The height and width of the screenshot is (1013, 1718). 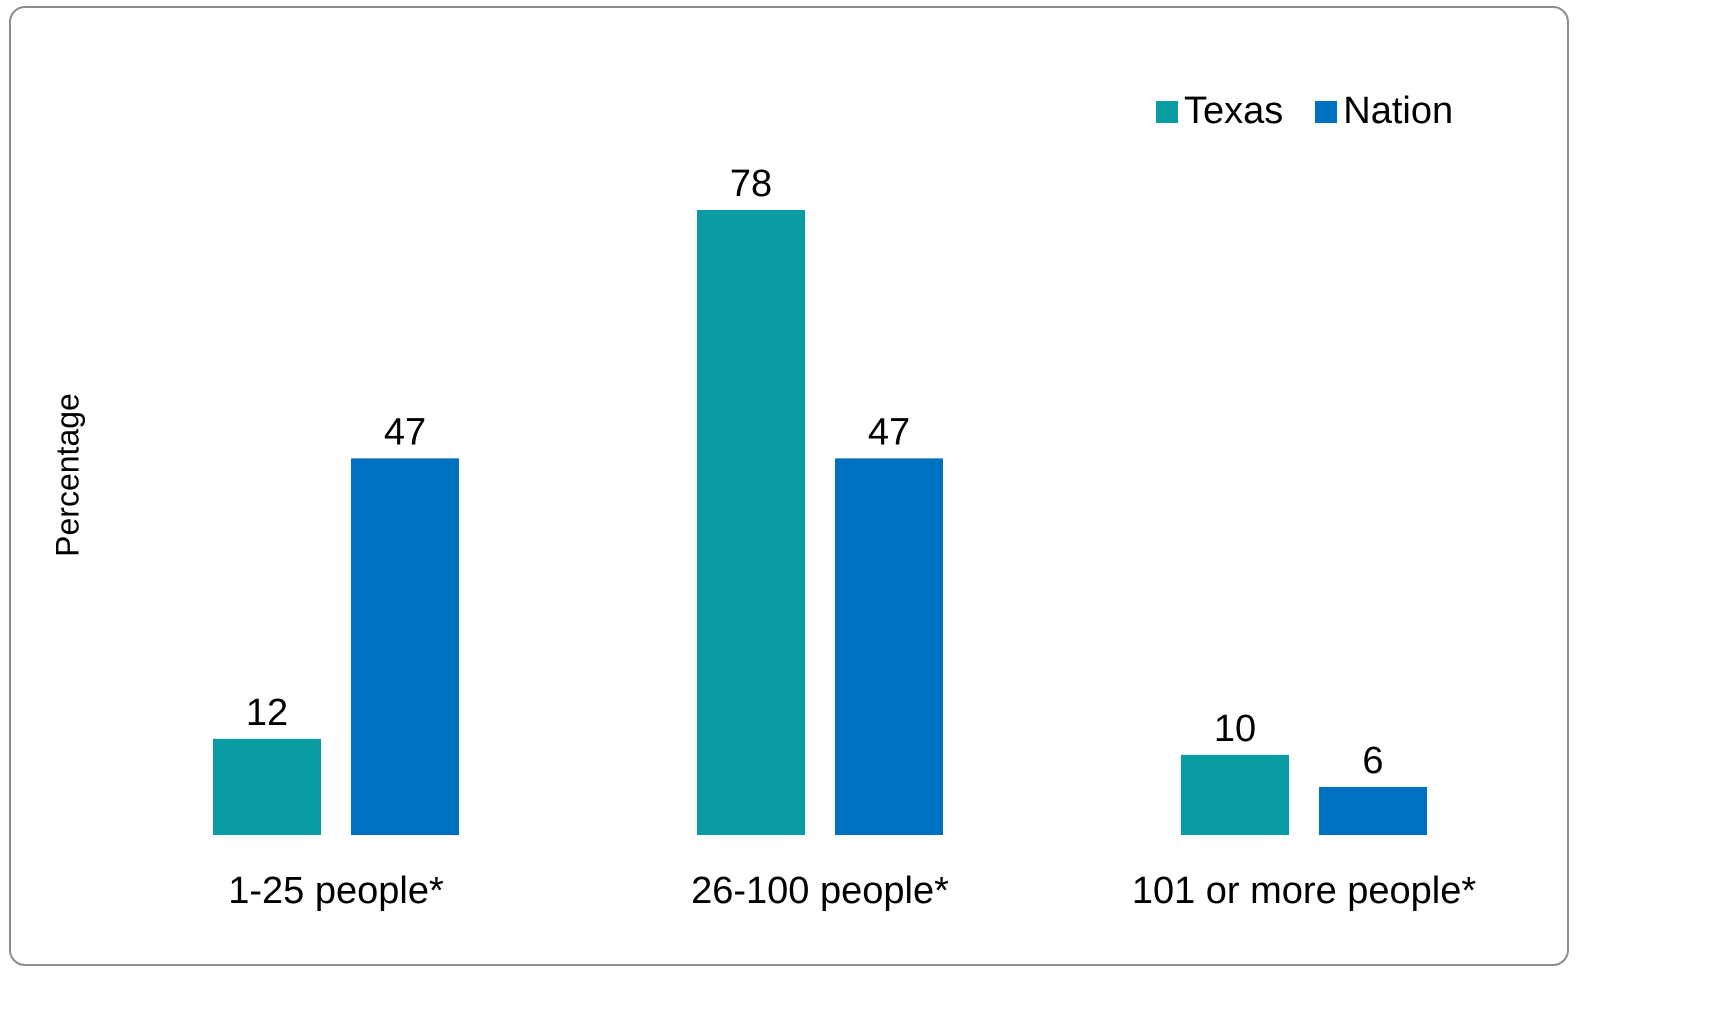 What do you see at coordinates (1373, 810) in the screenshot?
I see `bar-nation-101-plus` at bounding box center [1373, 810].